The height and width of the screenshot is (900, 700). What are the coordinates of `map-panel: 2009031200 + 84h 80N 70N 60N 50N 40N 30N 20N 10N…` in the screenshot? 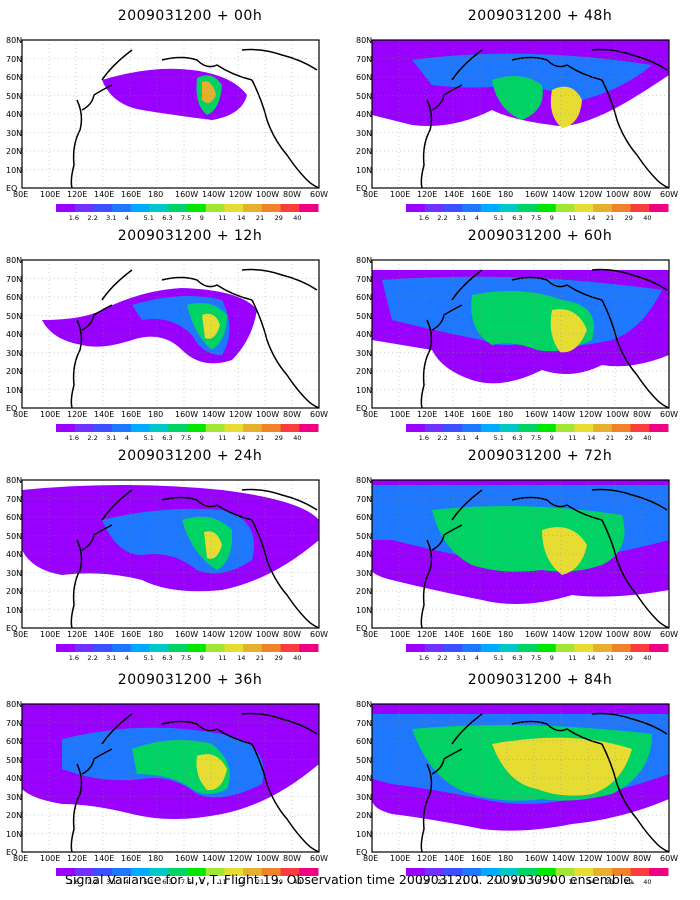 It's located at (528, 779).